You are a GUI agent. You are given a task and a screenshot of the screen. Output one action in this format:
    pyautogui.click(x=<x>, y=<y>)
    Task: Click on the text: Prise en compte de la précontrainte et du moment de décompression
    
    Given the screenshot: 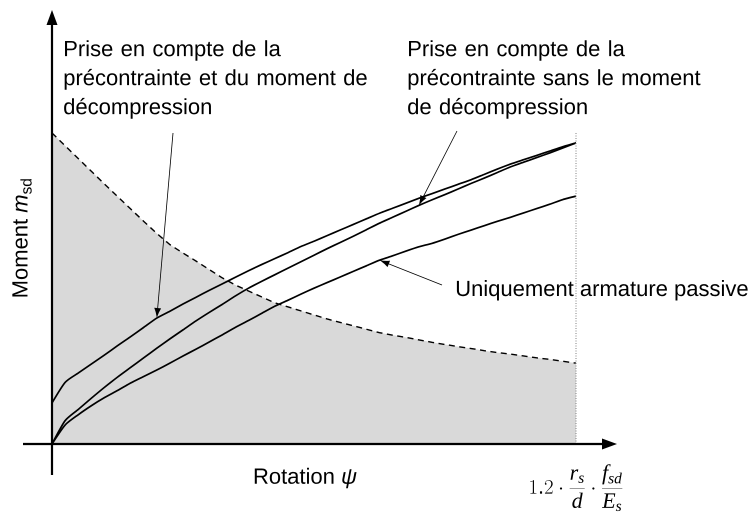 What is the action you would take?
    pyautogui.click(x=215, y=79)
    